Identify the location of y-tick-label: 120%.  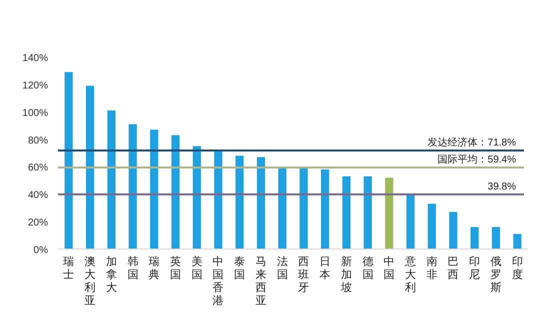
(35, 86).